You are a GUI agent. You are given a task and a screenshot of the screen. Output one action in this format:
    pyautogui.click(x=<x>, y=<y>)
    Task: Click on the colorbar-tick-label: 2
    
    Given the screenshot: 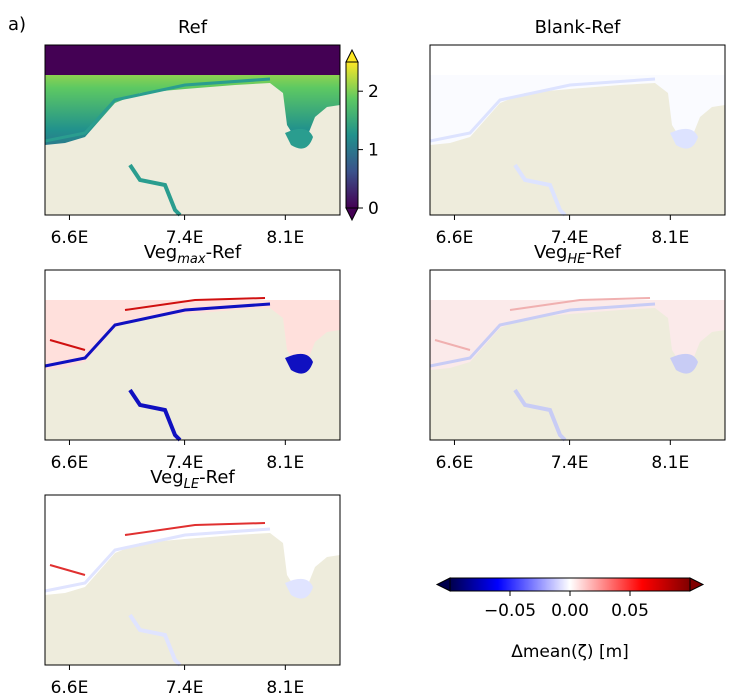 What is the action you would take?
    pyautogui.click(x=373, y=92)
    